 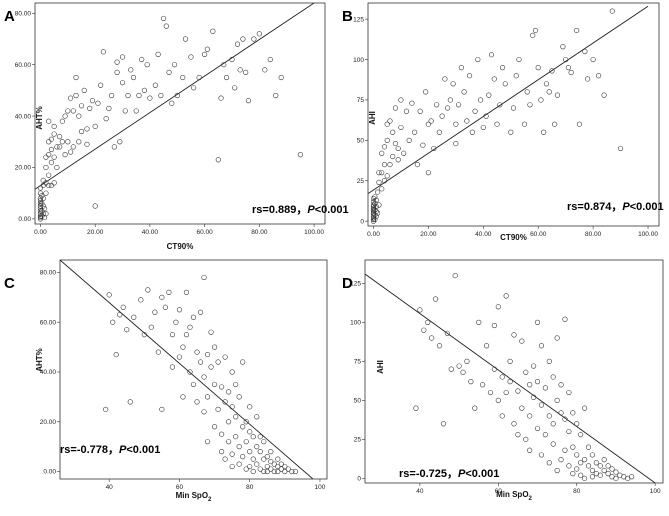 What do you see at coordinates (361, 141) in the screenshot?
I see `y-tick-label: 50` at bounding box center [361, 141].